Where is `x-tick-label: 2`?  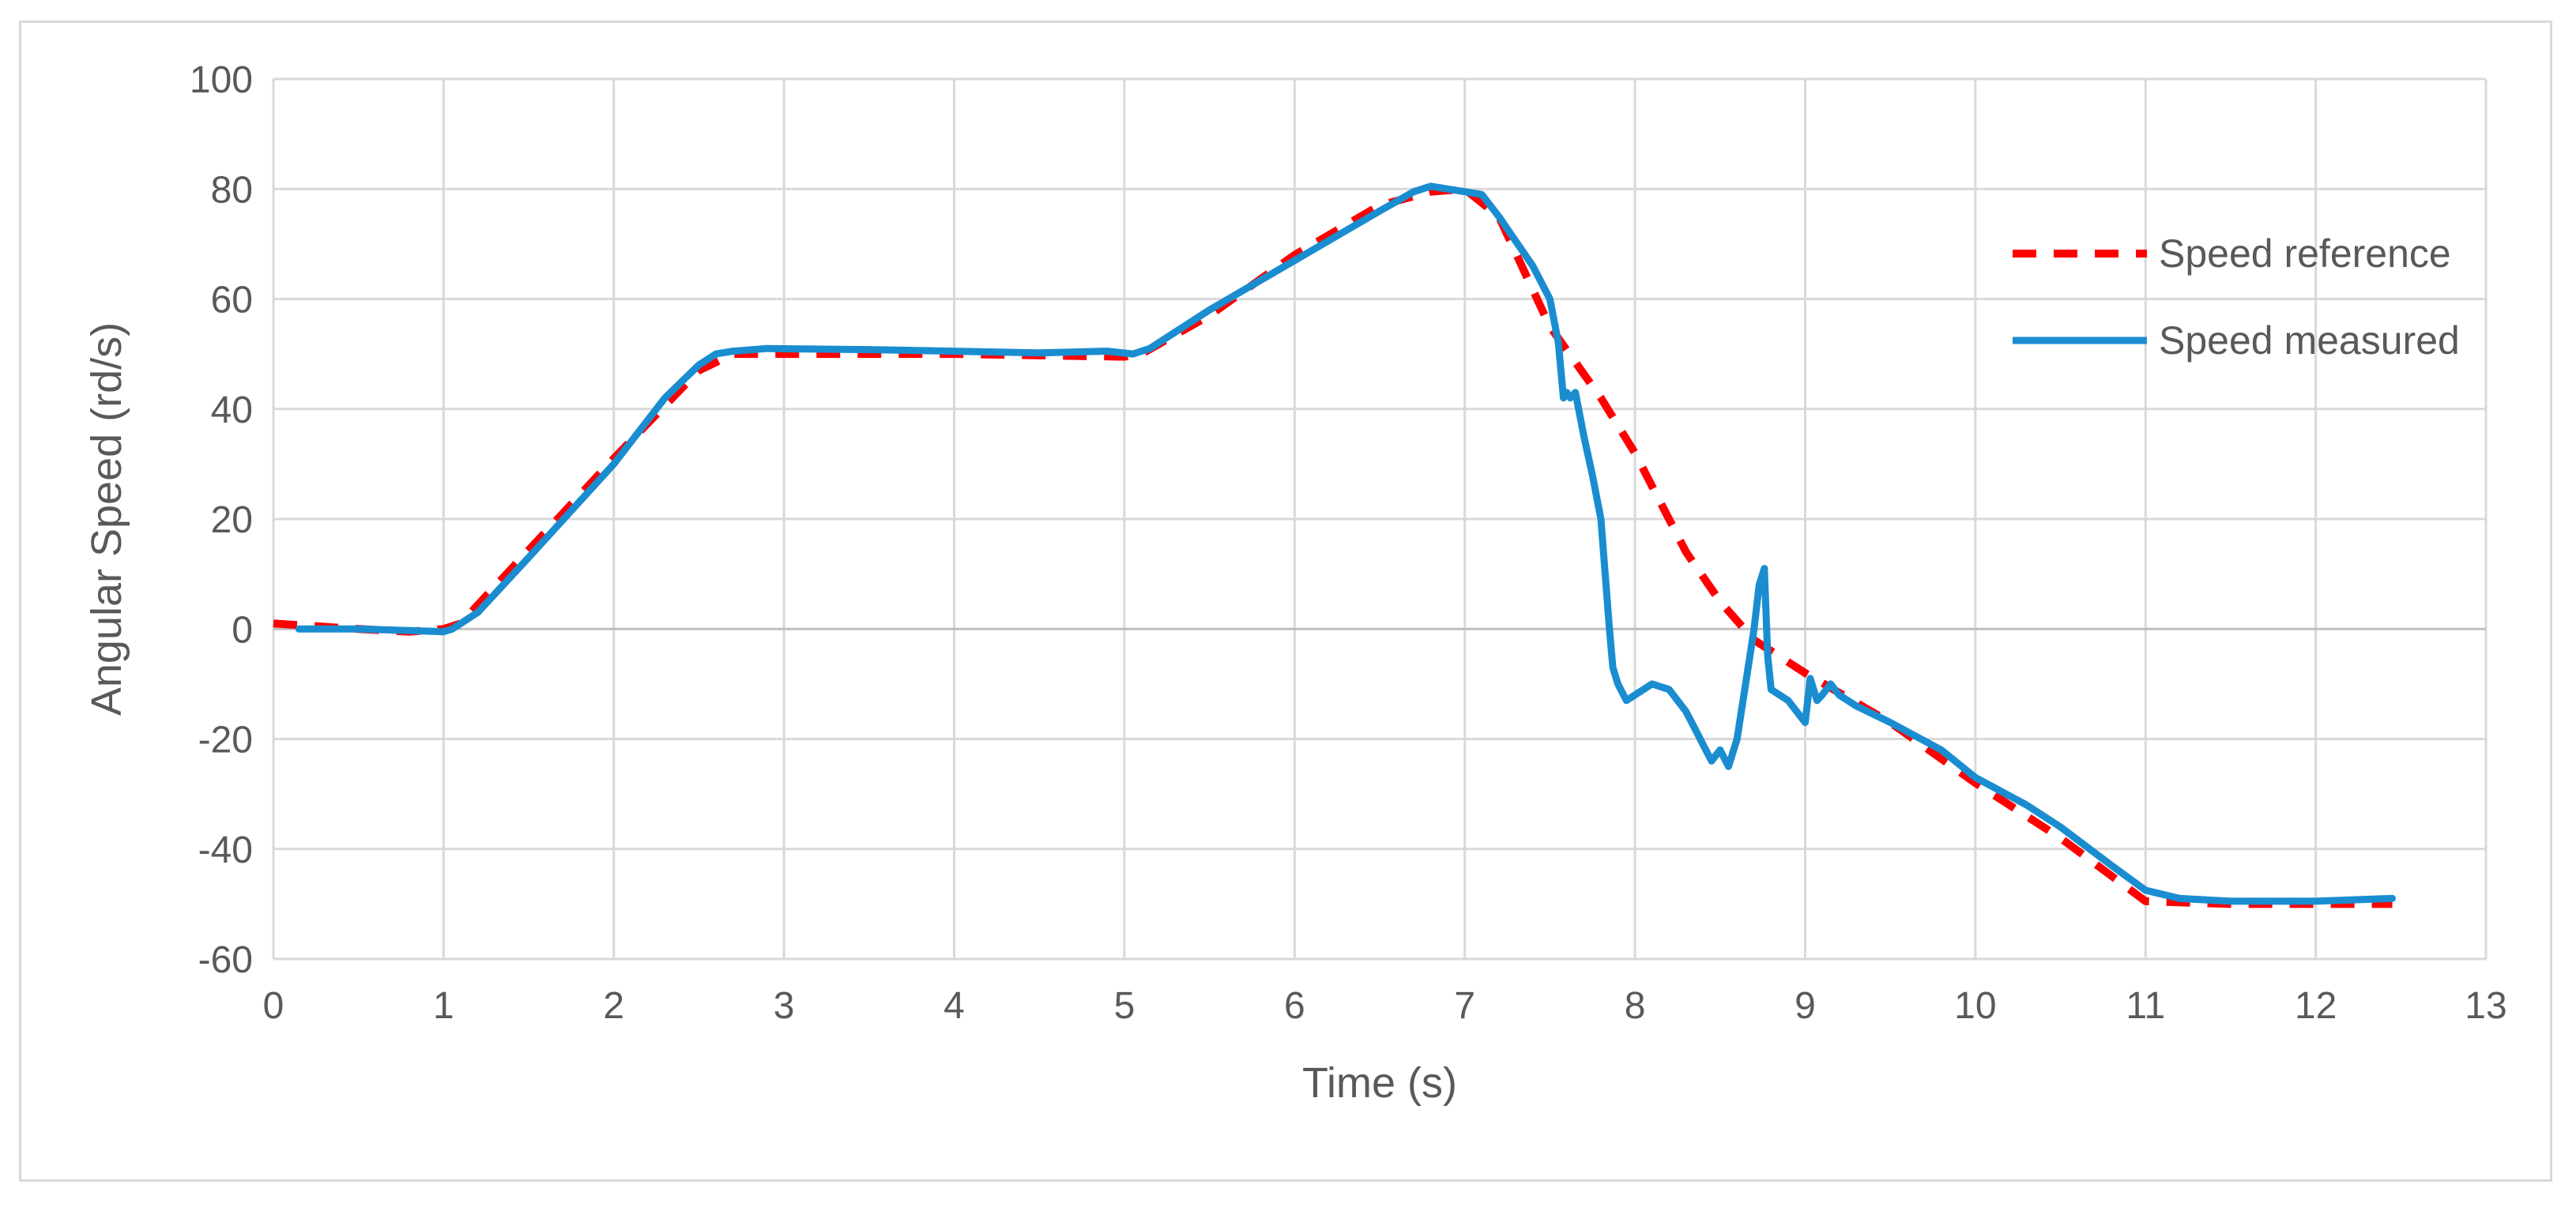 x-tick-label: 2 is located at coordinates (613, 1006).